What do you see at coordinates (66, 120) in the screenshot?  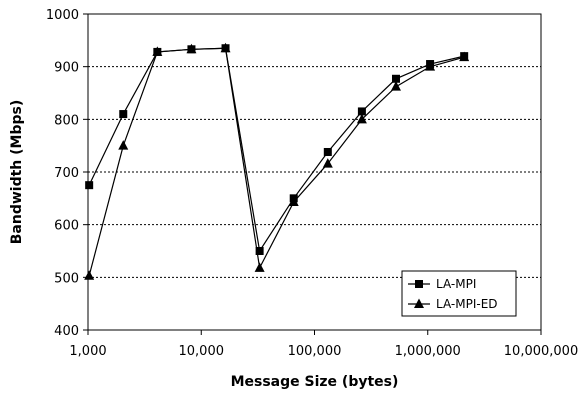 I see `y-tick-label: 800` at bounding box center [66, 120].